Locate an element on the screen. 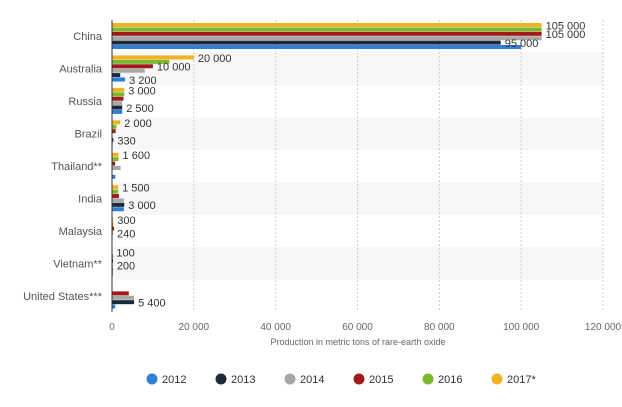 The height and width of the screenshot is (407, 622). data-label: 240 is located at coordinates (126, 234).